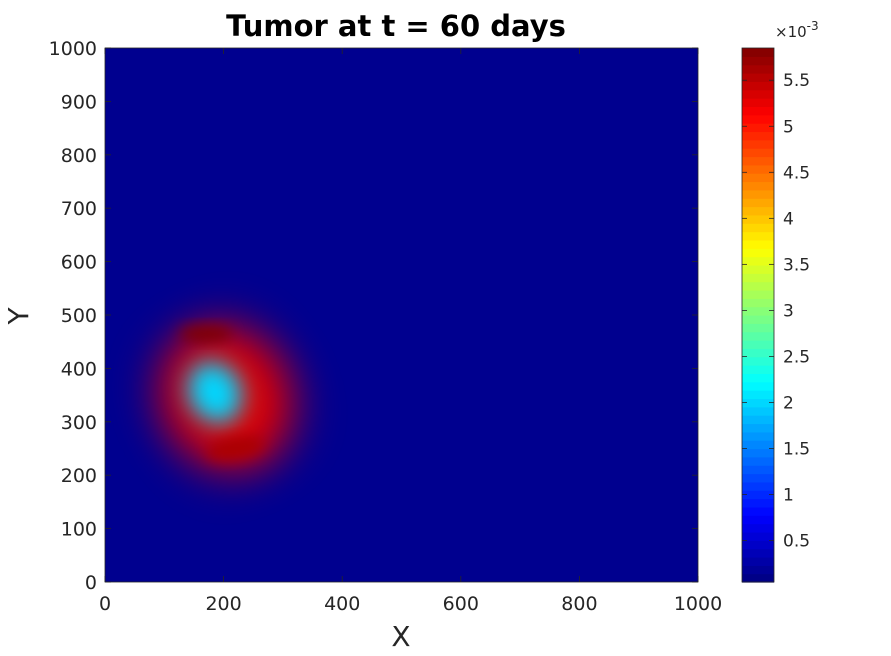  I want to click on y-tick-label: 900, so click(79, 102).